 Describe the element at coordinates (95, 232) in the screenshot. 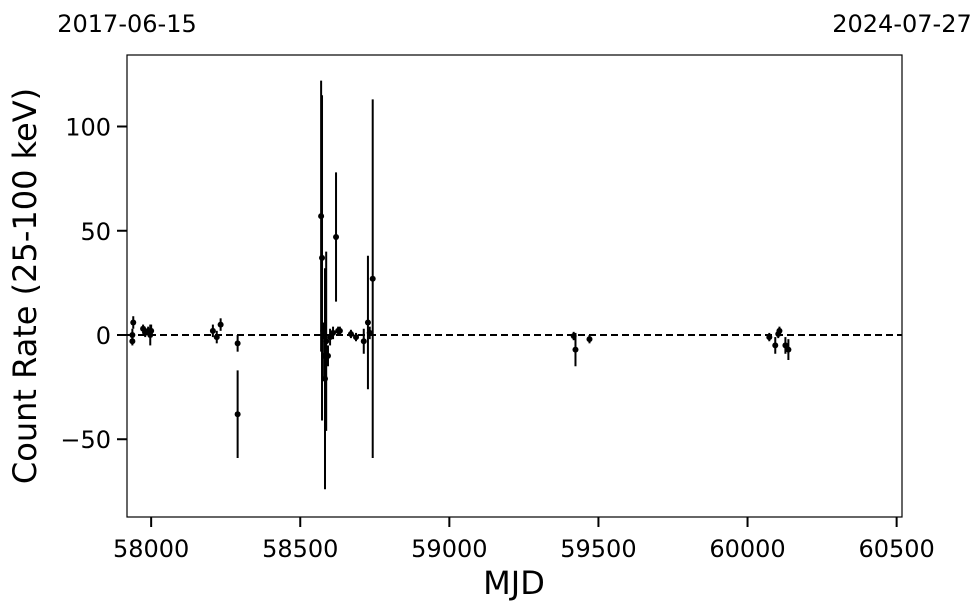

I see `y-tick-label: 50` at that location.